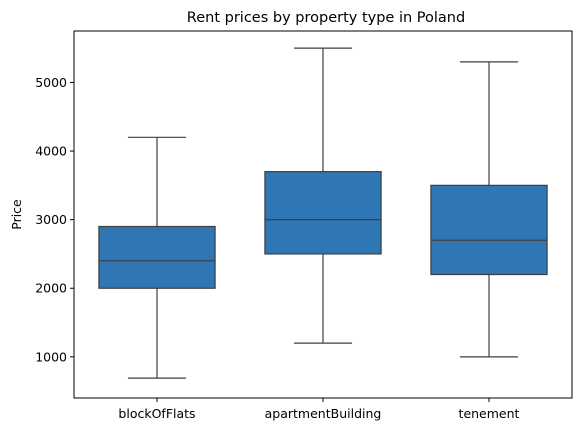 Image resolution: width=580 pixels, height=433 pixels. I want to click on x-axis: blockOfFlats apartmentBuilding tenement, so click(319, 409).